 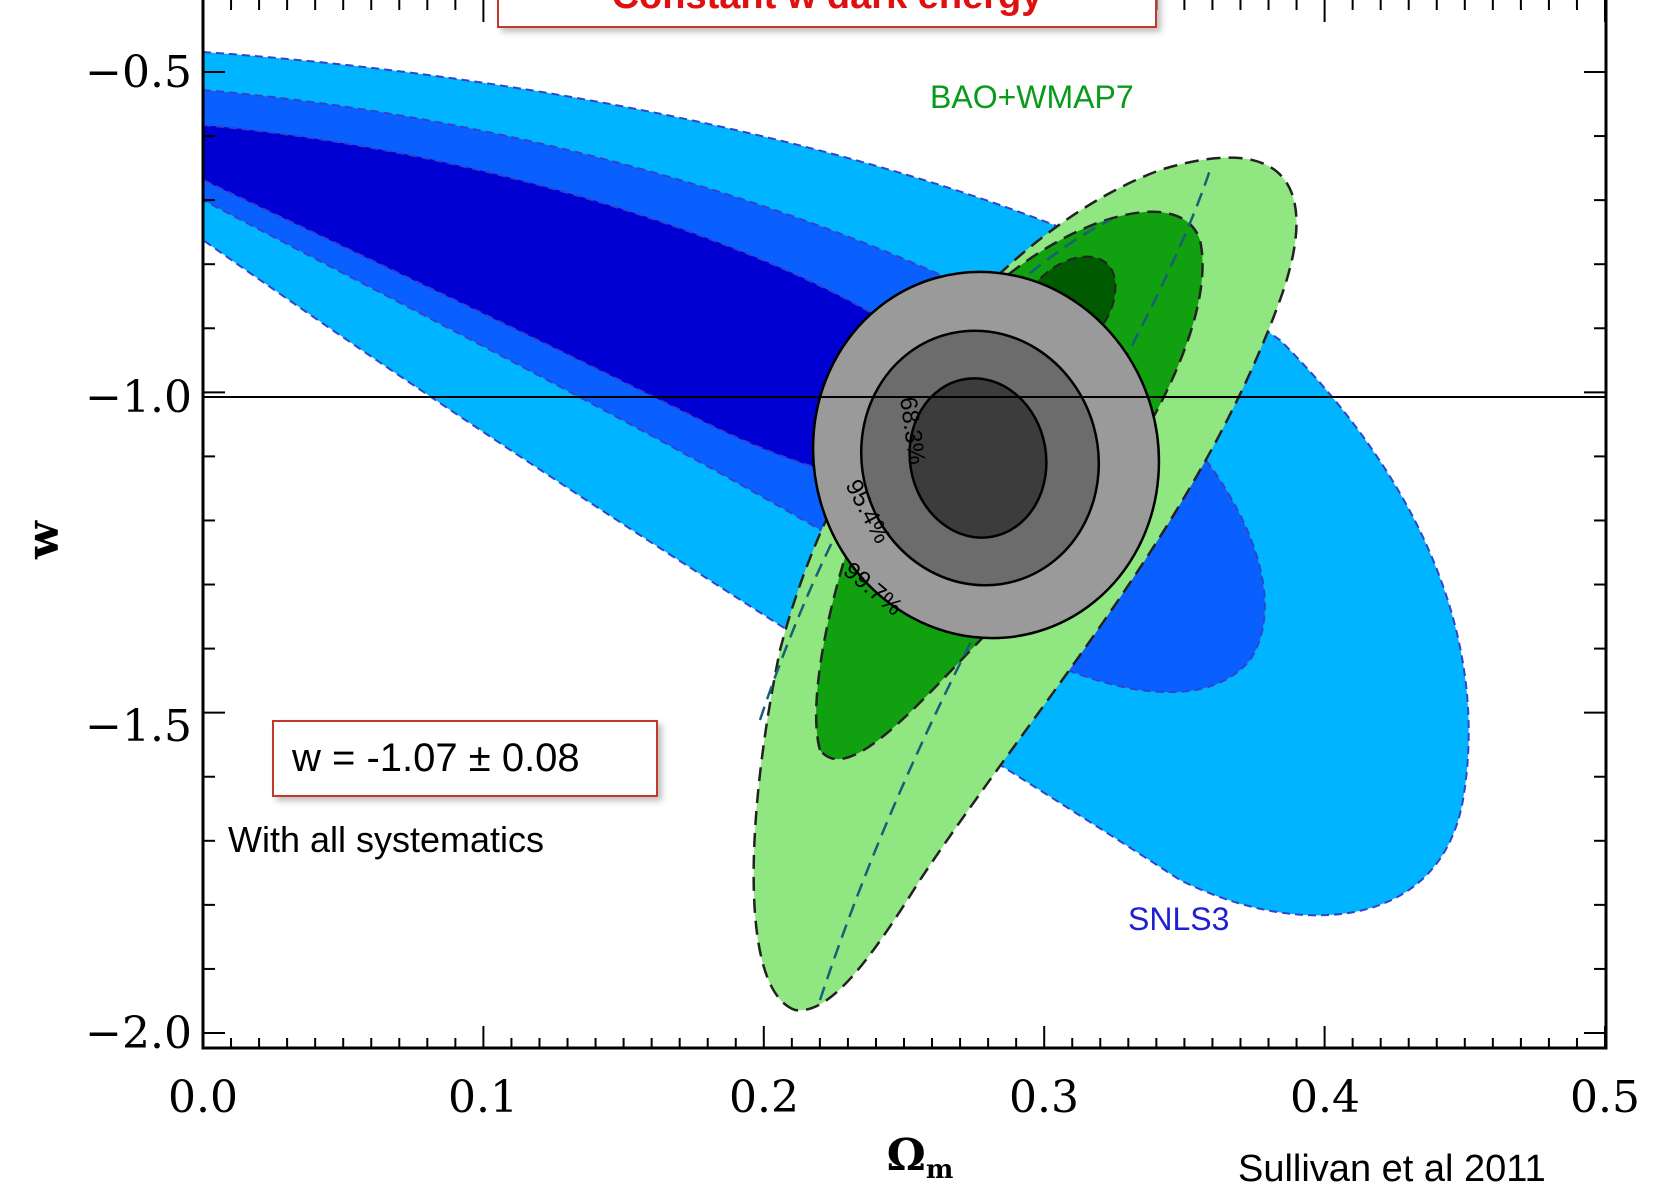 I want to click on result-value: w = -1.07 ± 0.08, so click(x=436, y=758).